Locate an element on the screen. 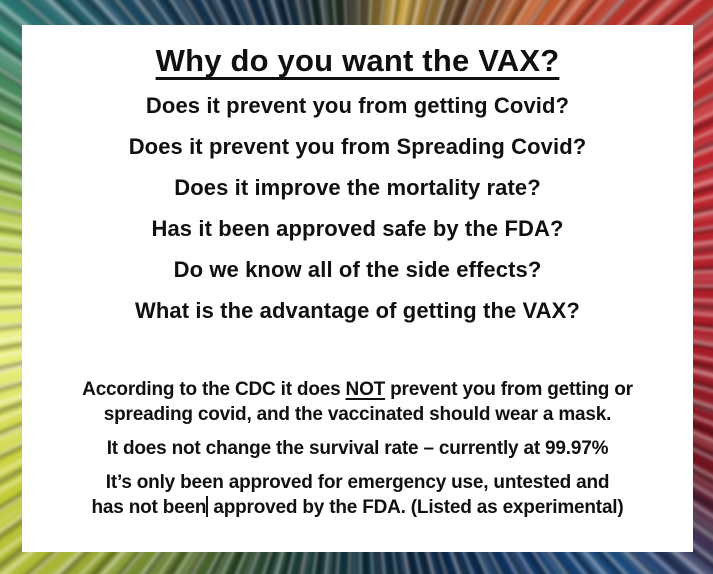 This screenshot has height=574, width=713. fda-line2-before-caret: has not been is located at coordinates (149, 507).